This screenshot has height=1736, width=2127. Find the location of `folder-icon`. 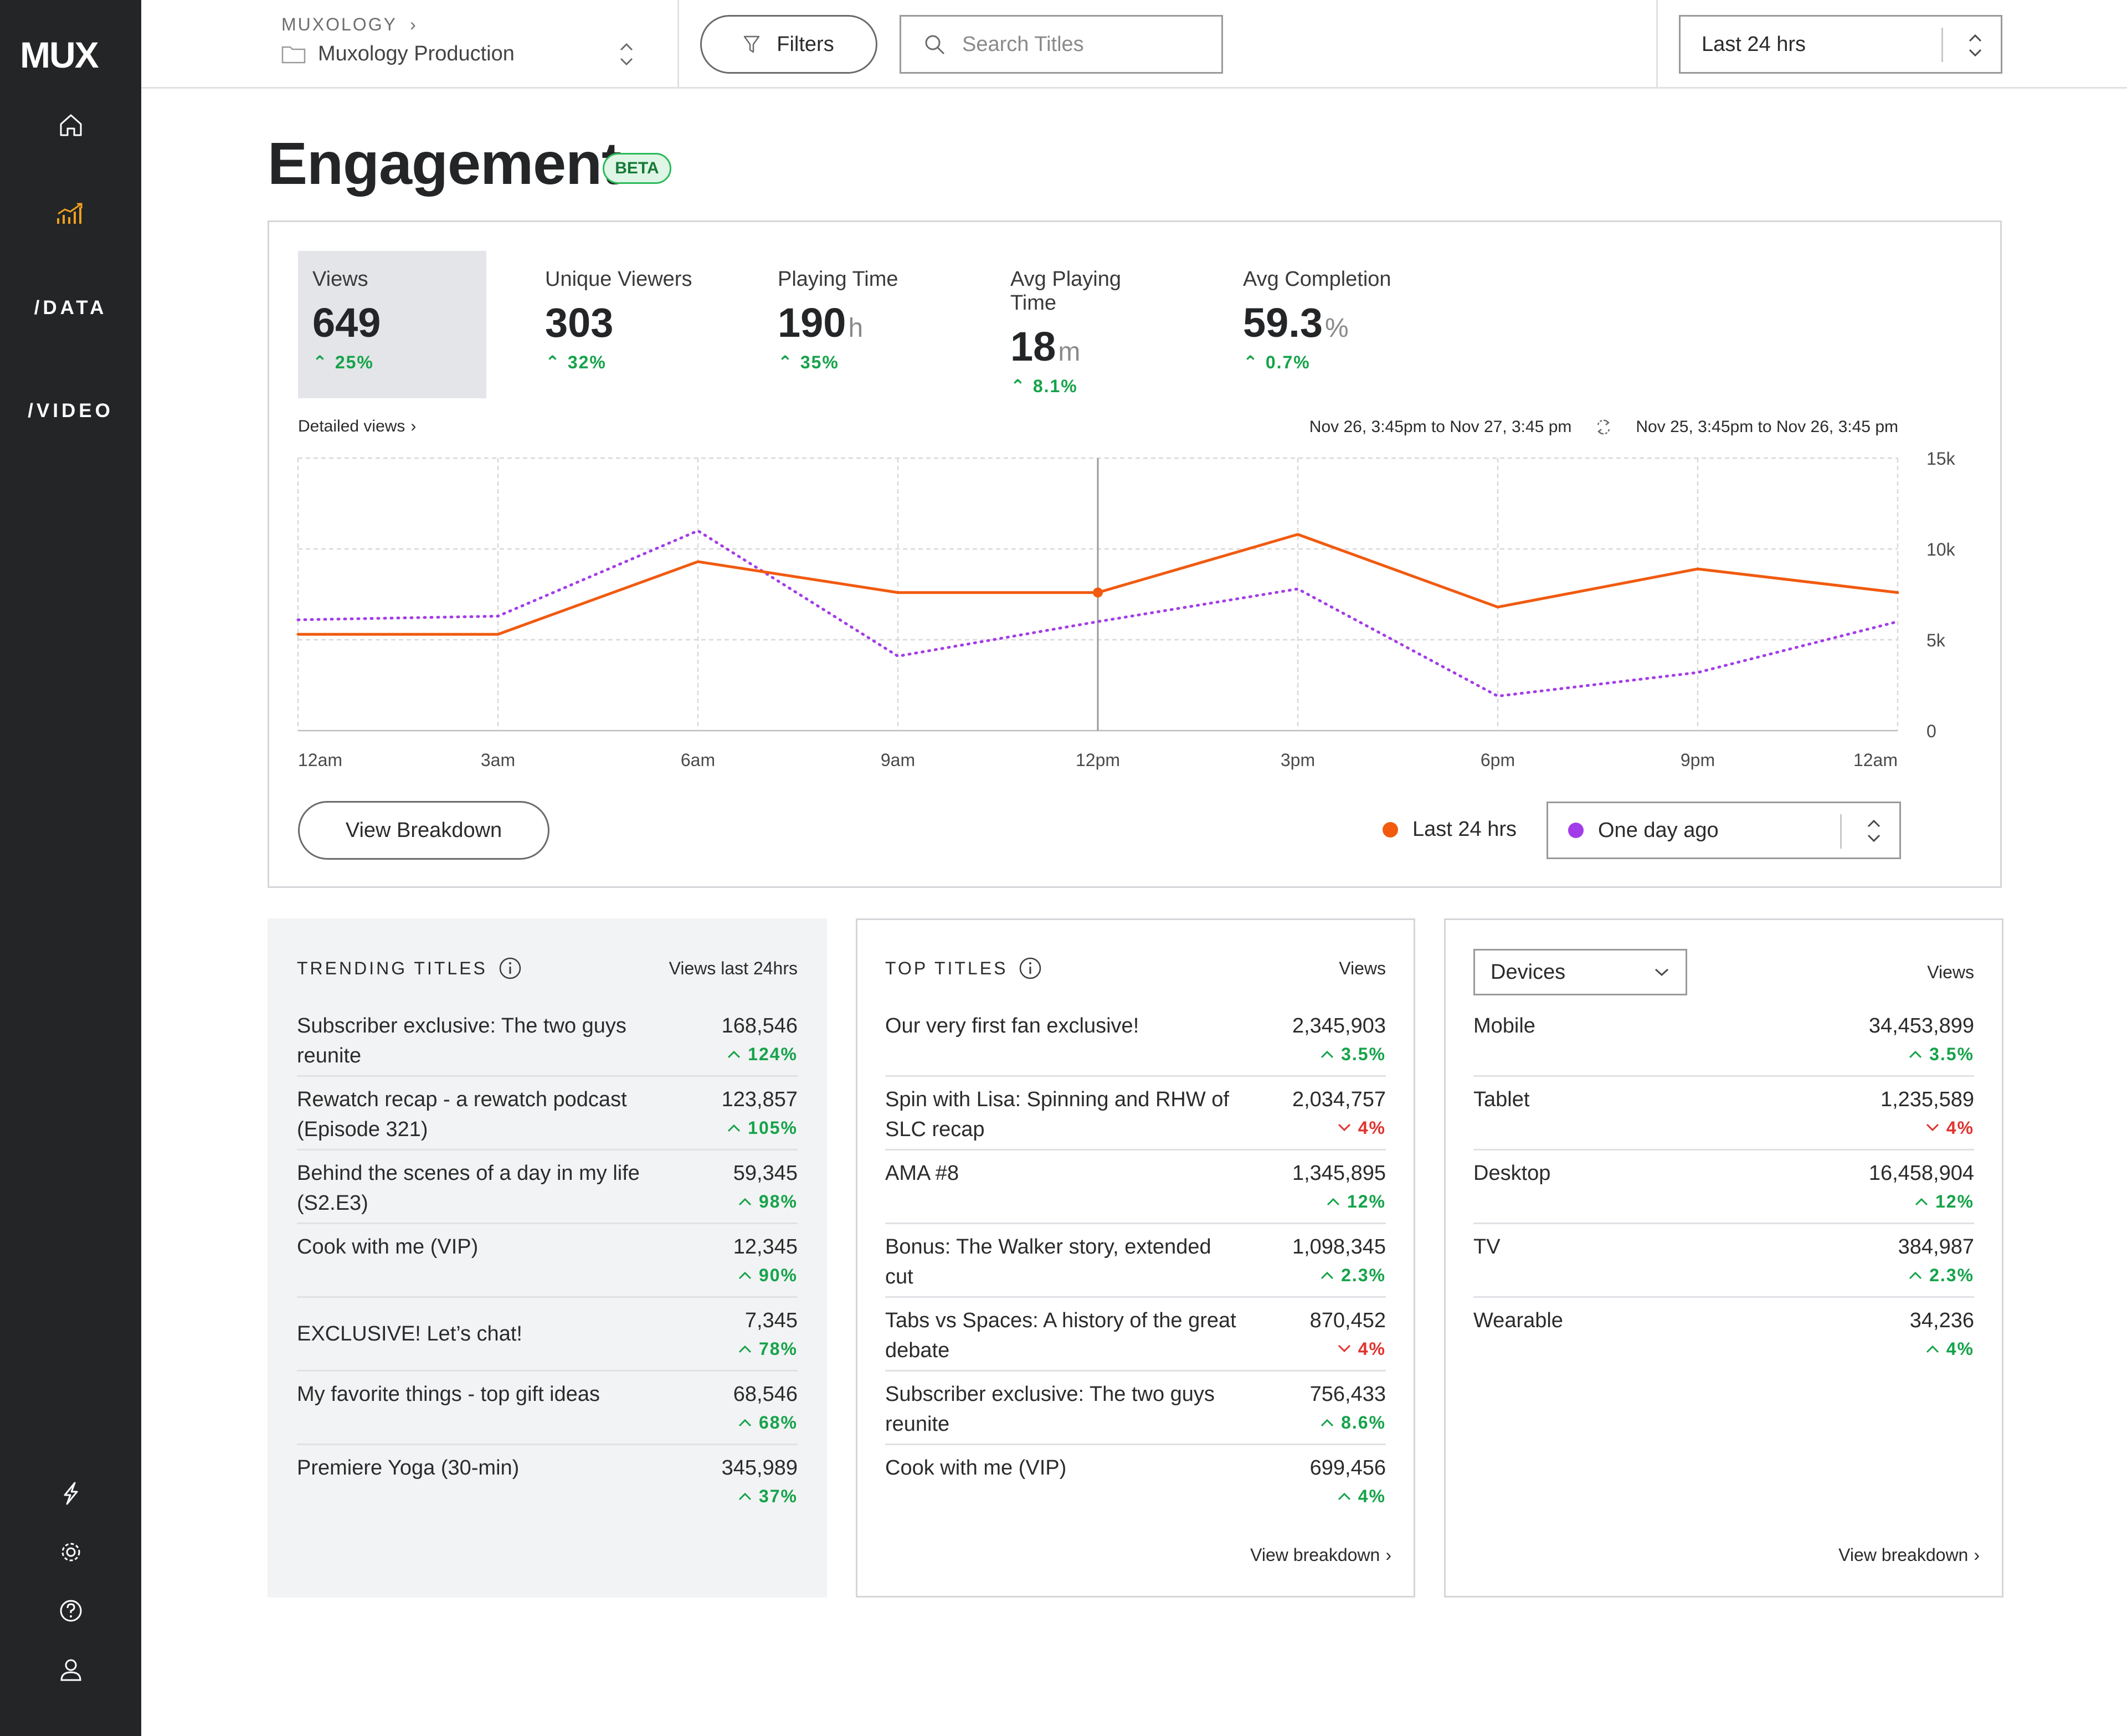

folder-icon is located at coordinates (293, 54).